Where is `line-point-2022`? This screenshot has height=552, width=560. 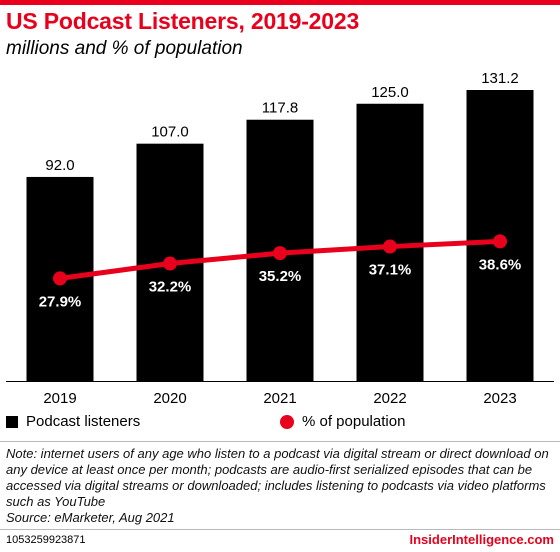
line-point-2022 is located at coordinates (390, 246).